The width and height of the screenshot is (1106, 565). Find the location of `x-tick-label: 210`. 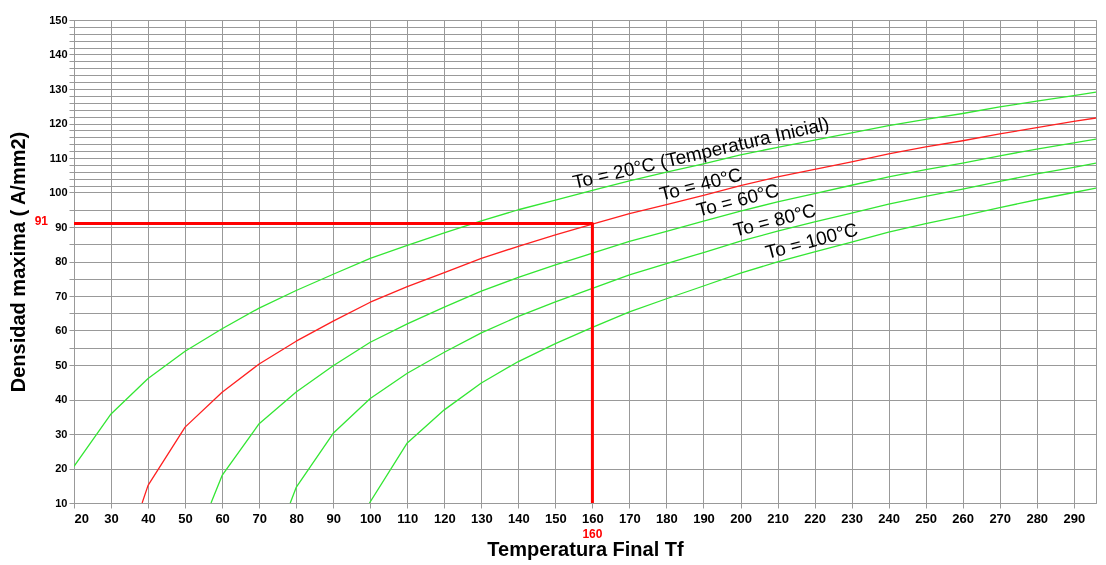

x-tick-label: 210 is located at coordinates (778, 518).